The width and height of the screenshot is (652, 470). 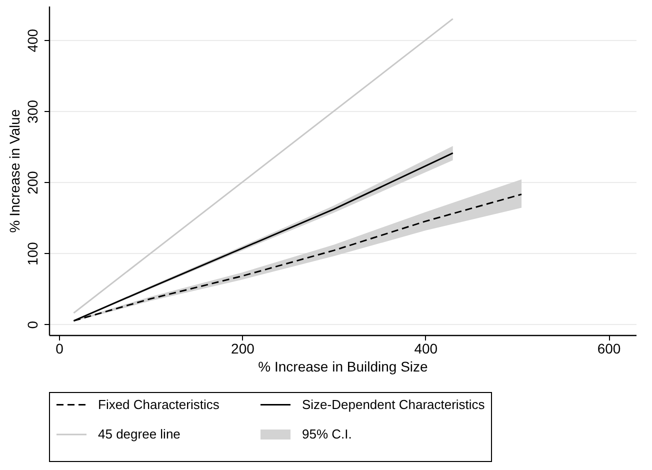 I want to click on legend-label: 45 degree line, so click(x=139, y=434).